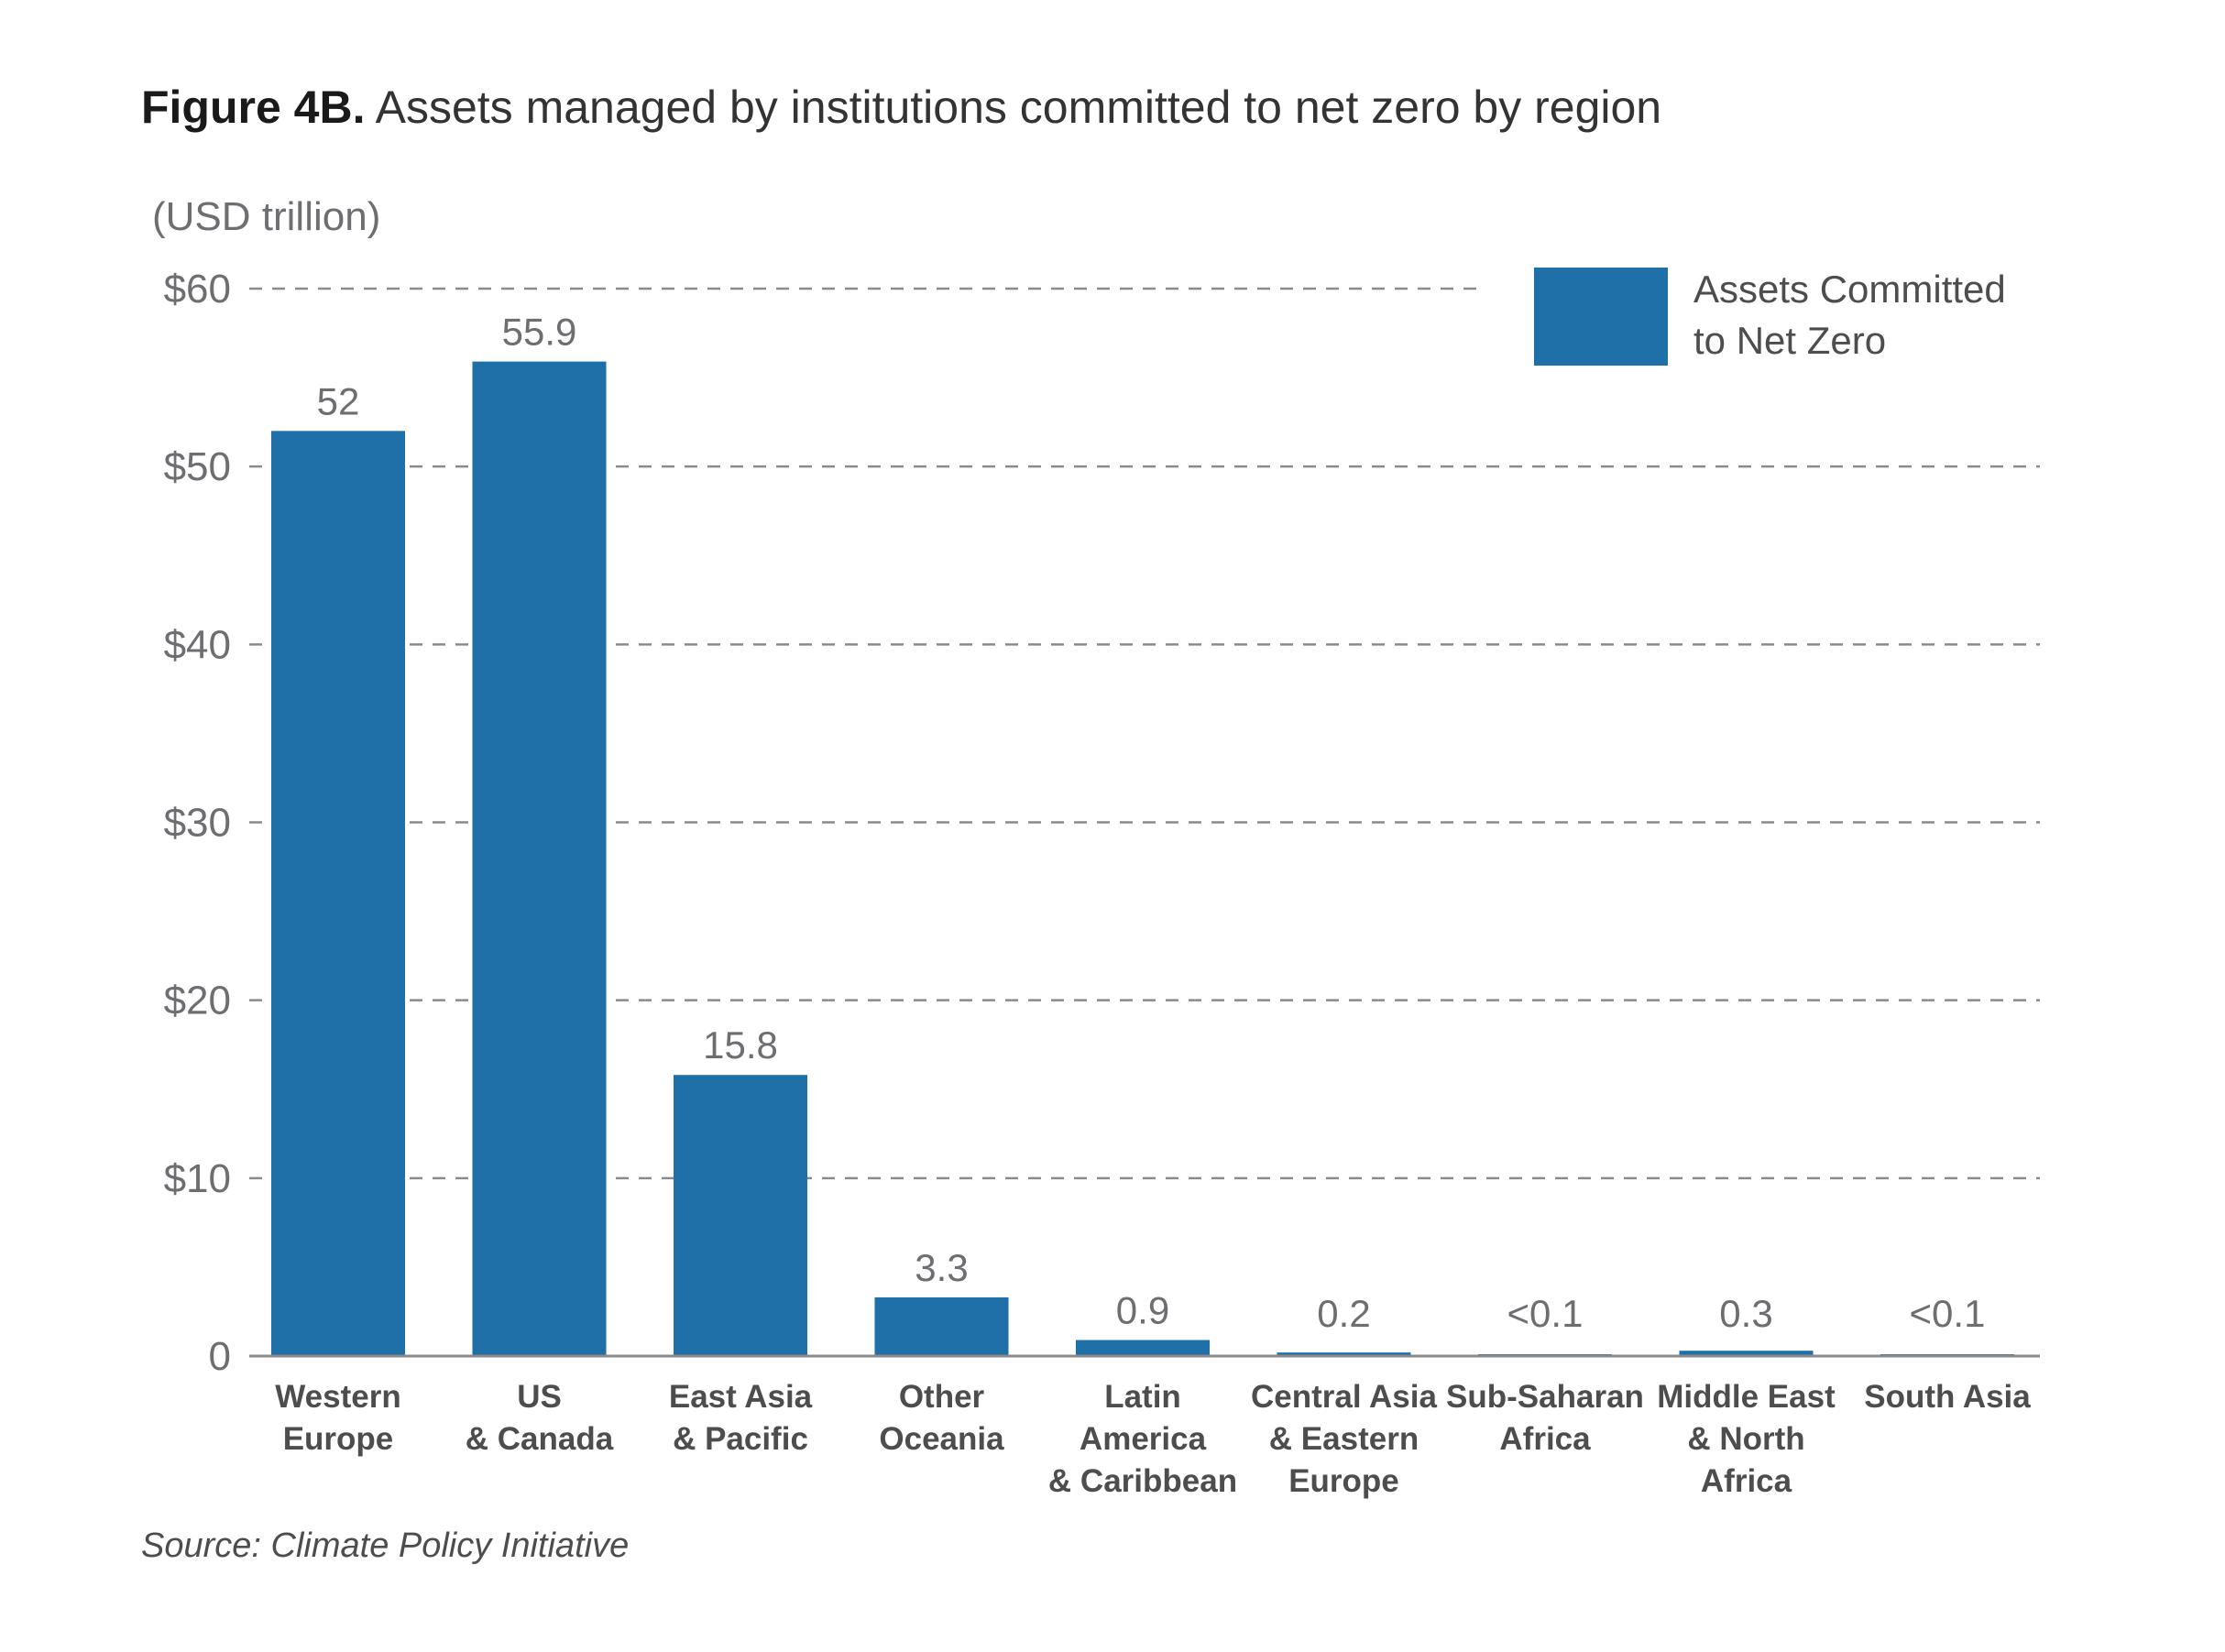 Image resolution: width=2225 pixels, height=1652 pixels. I want to click on y-tick-label: 0, so click(220, 1356).